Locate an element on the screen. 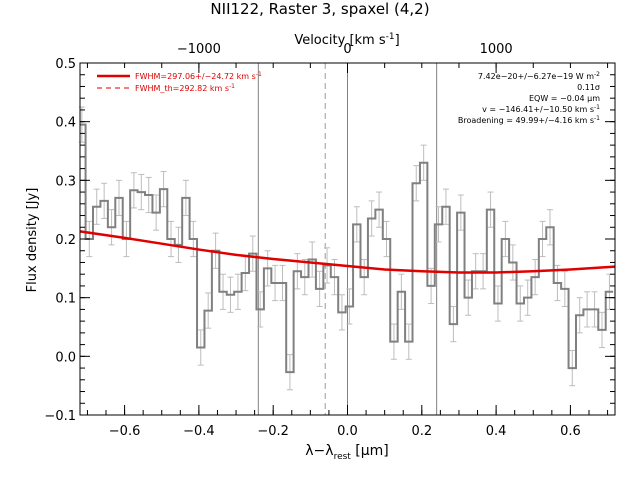 Image resolution: width=640 pixels, height=480 pixels. y-tick-label: −0.1 is located at coordinates (60, 416).